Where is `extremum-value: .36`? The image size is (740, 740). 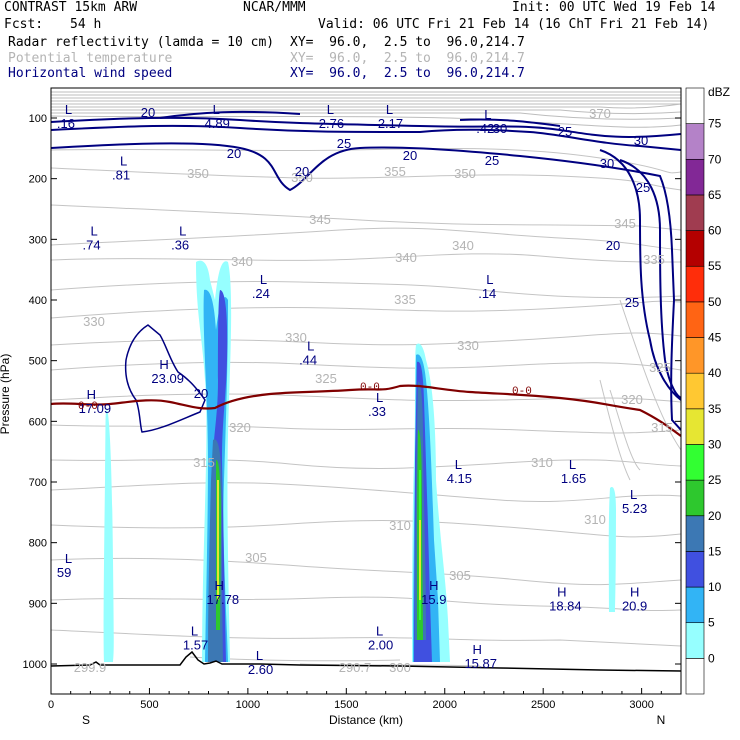
extremum-value: .36 is located at coordinates (180, 244).